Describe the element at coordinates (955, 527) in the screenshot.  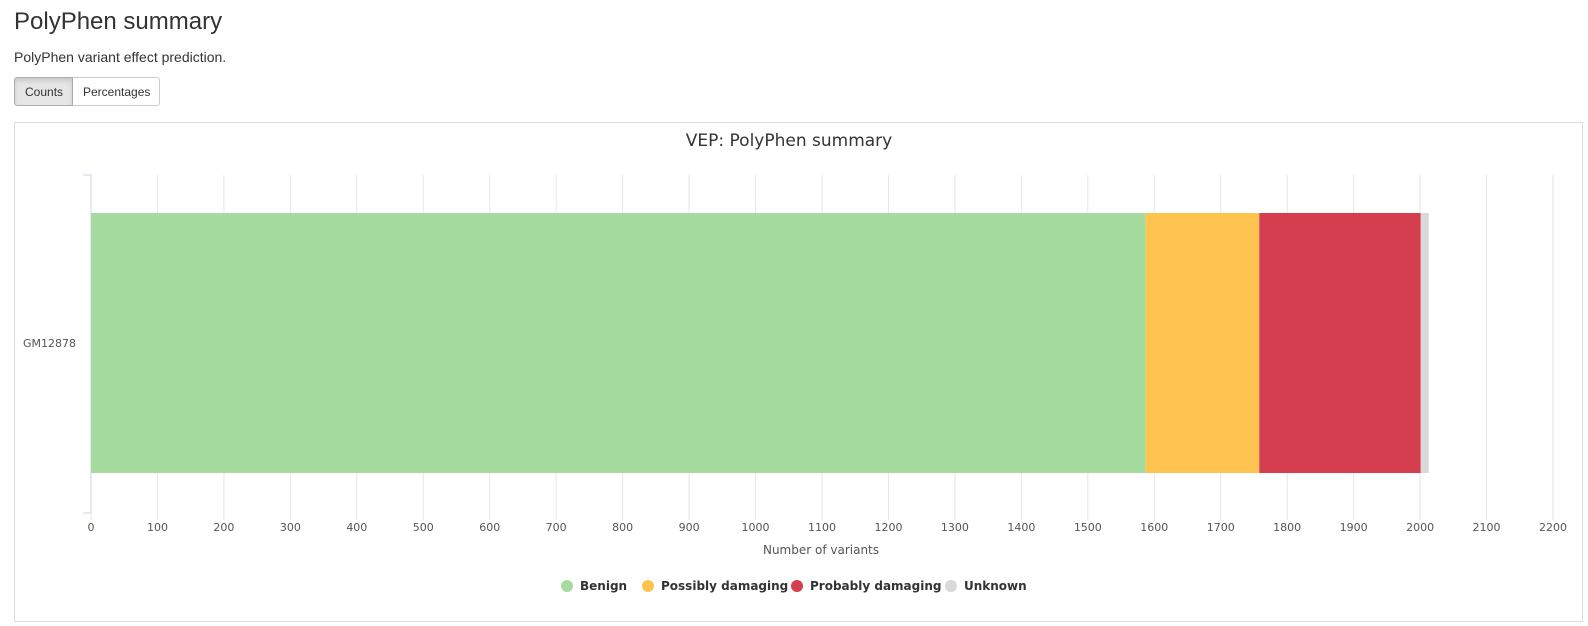
I see `x-tick-label: 1300` at that location.